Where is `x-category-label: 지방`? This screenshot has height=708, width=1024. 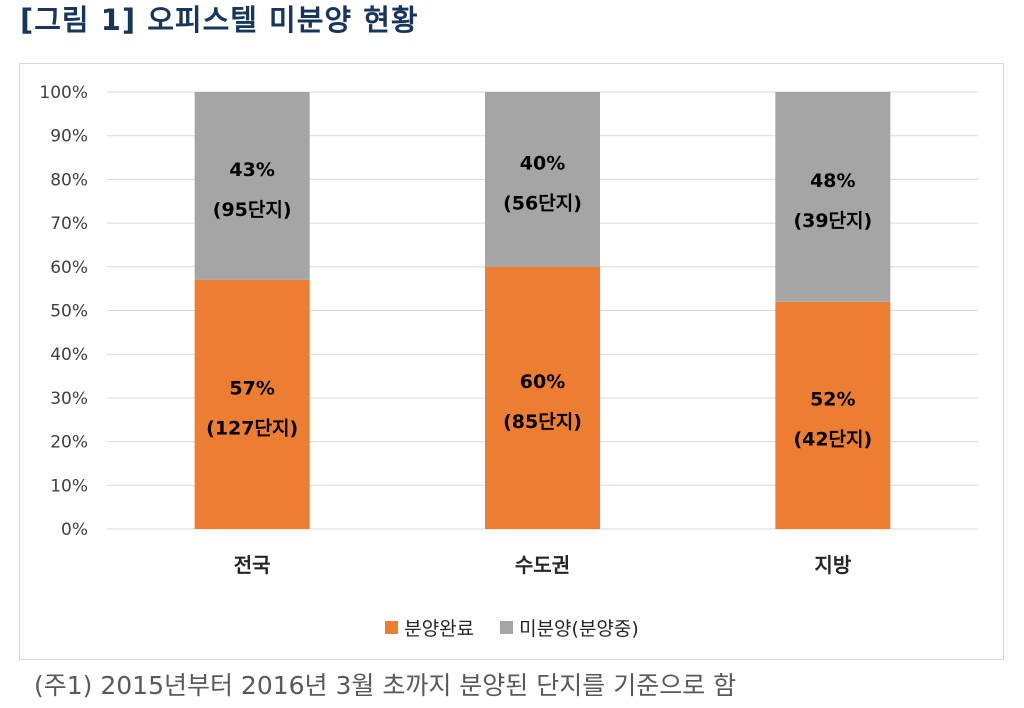
x-category-label: 지방 is located at coordinates (832, 565).